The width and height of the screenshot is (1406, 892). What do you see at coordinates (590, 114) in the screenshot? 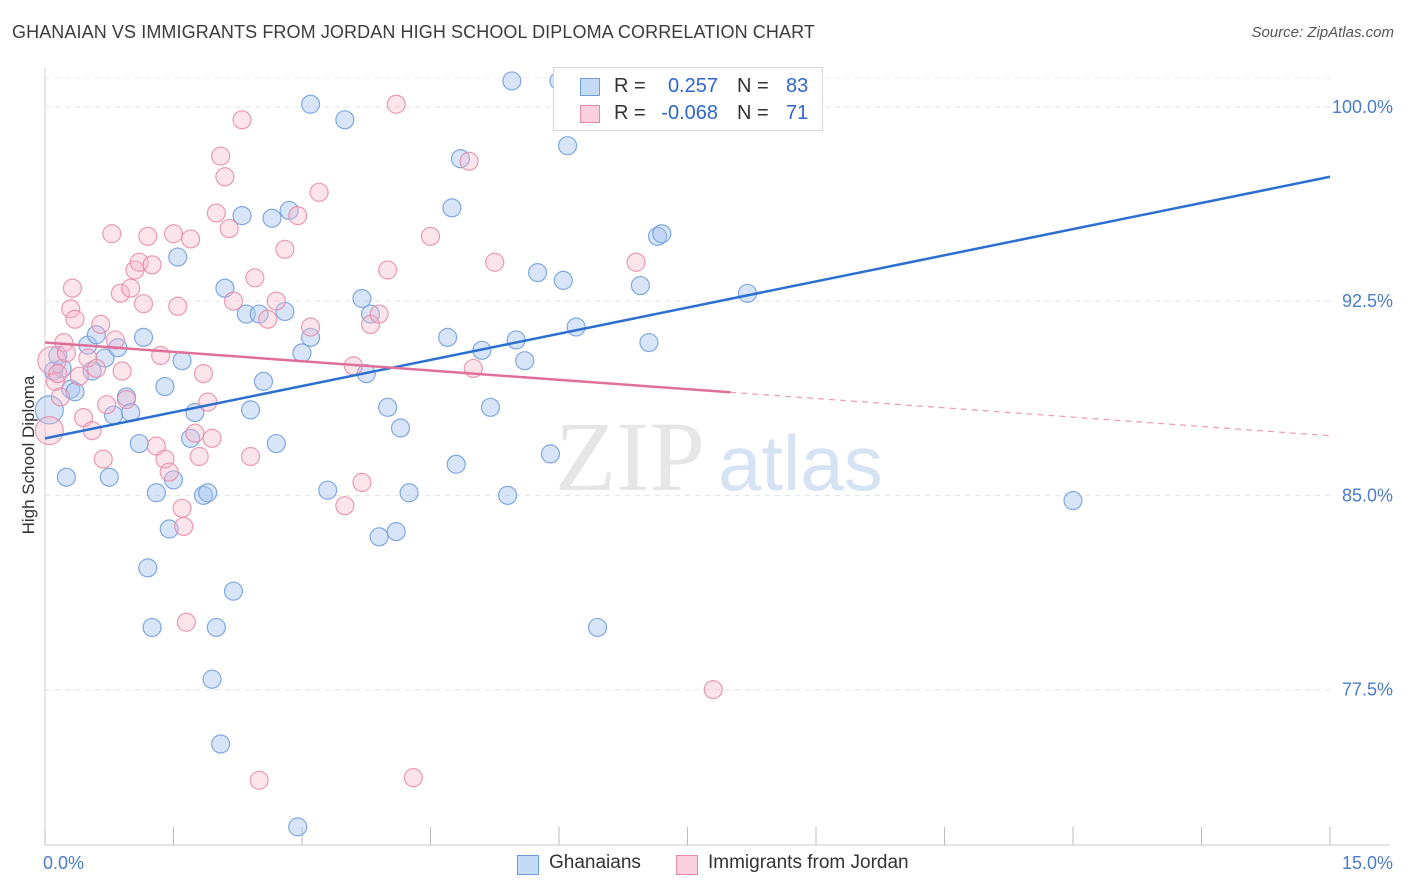
I see `legend-swatch-jordan` at bounding box center [590, 114].